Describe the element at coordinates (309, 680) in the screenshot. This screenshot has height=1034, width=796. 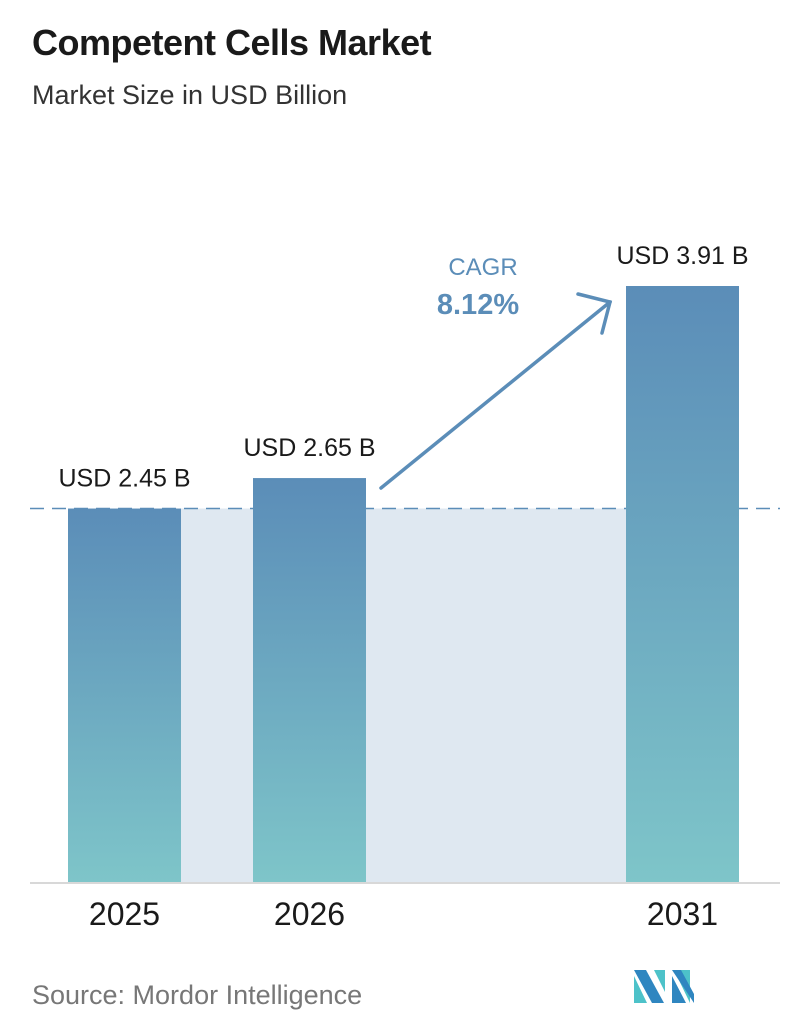
I see `bar-2026` at that location.